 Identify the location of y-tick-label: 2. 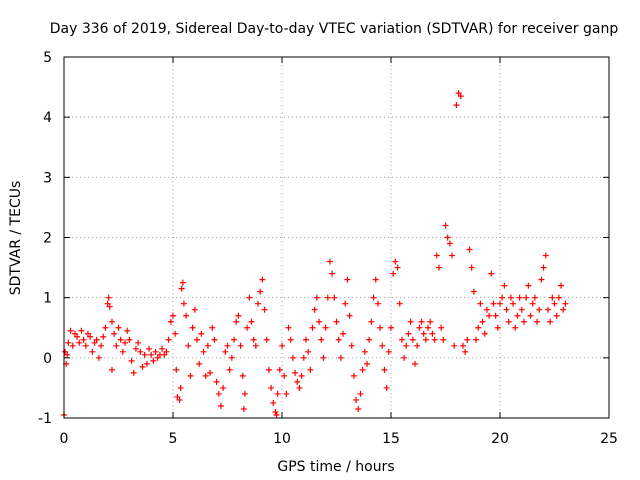
(47, 239).